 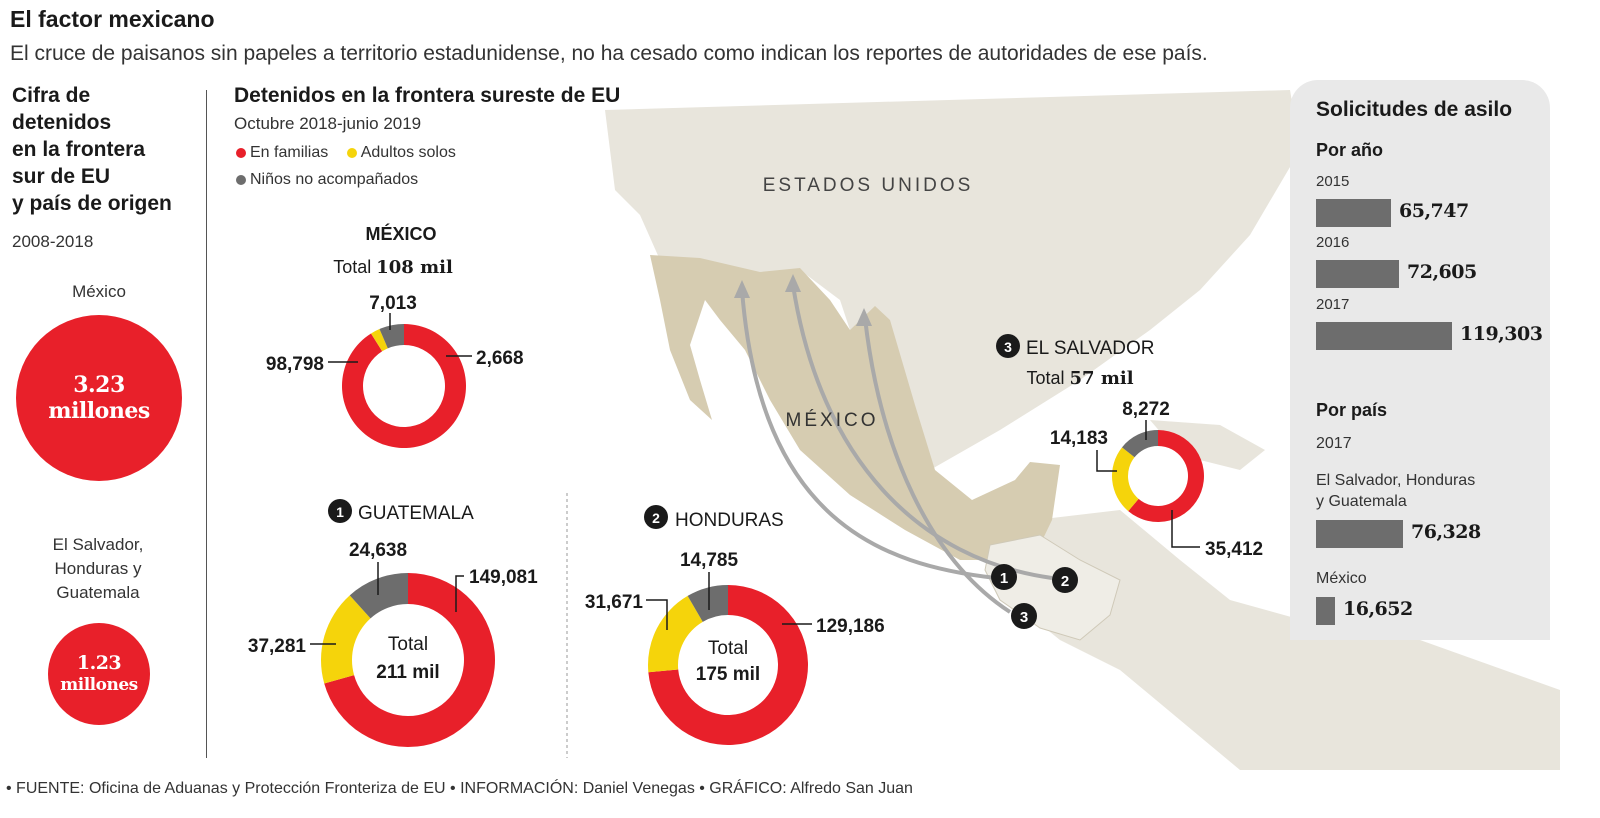 I want to click on route-marker-2: 2, so click(x=1065, y=580).